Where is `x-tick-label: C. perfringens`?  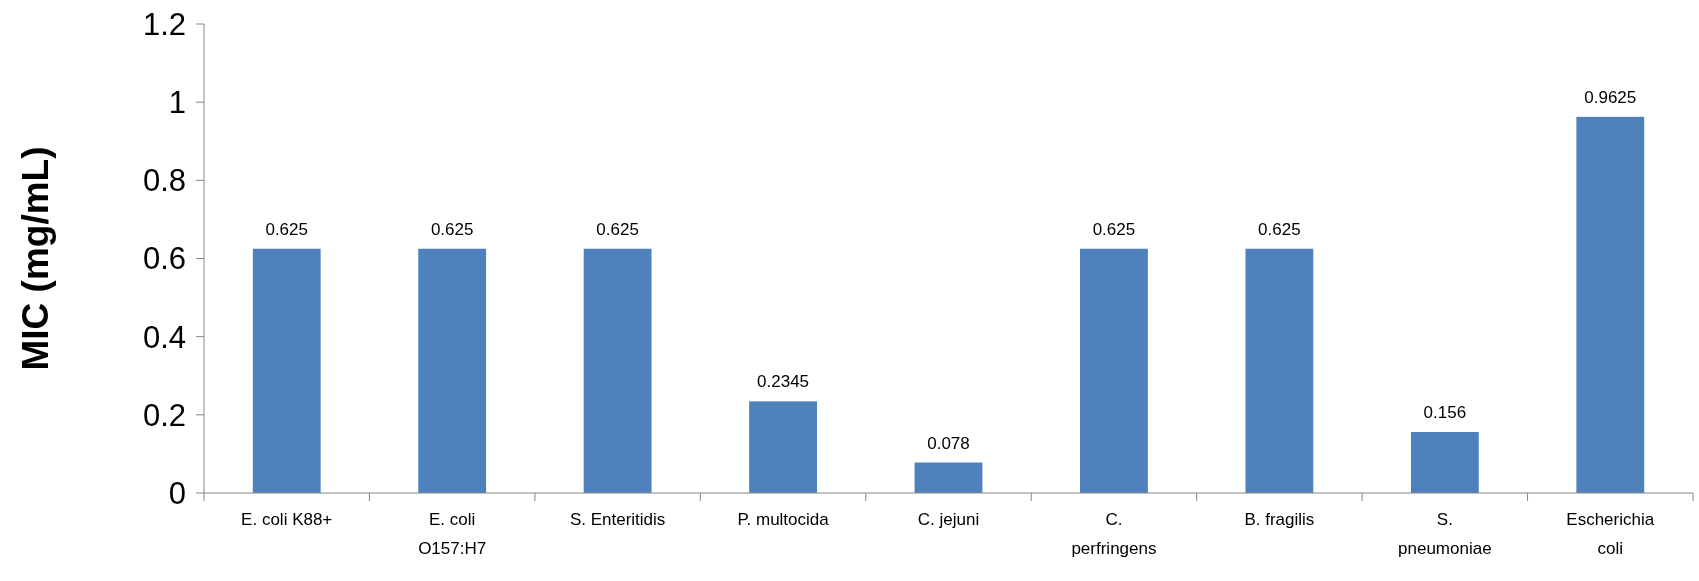 x-tick-label: C. perfringens is located at coordinates (1114, 534).